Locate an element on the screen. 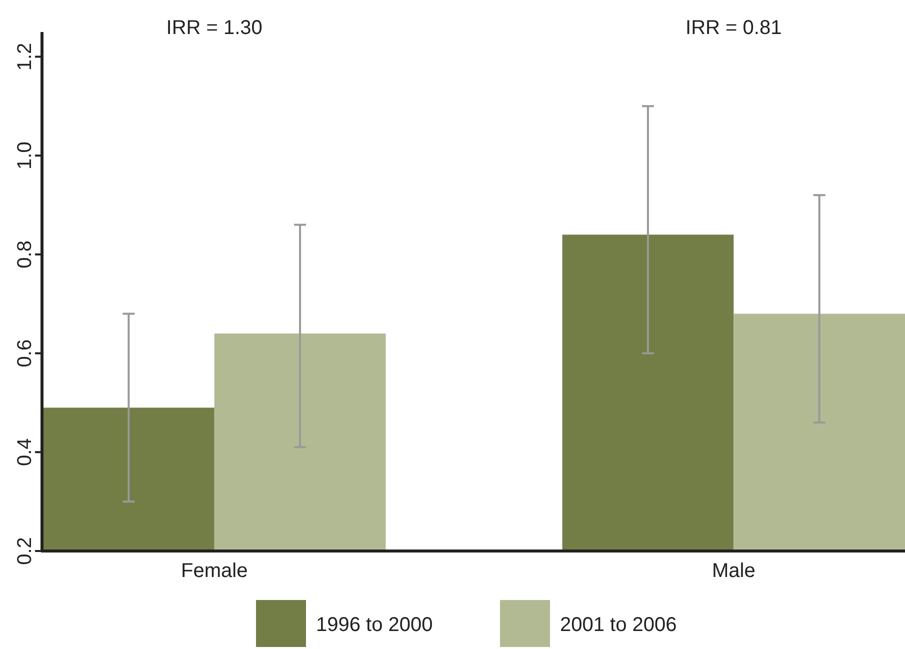 This screenshot has height=649, width=905. annotation: IRR = 0.81 is located at coordinates (734, 28).